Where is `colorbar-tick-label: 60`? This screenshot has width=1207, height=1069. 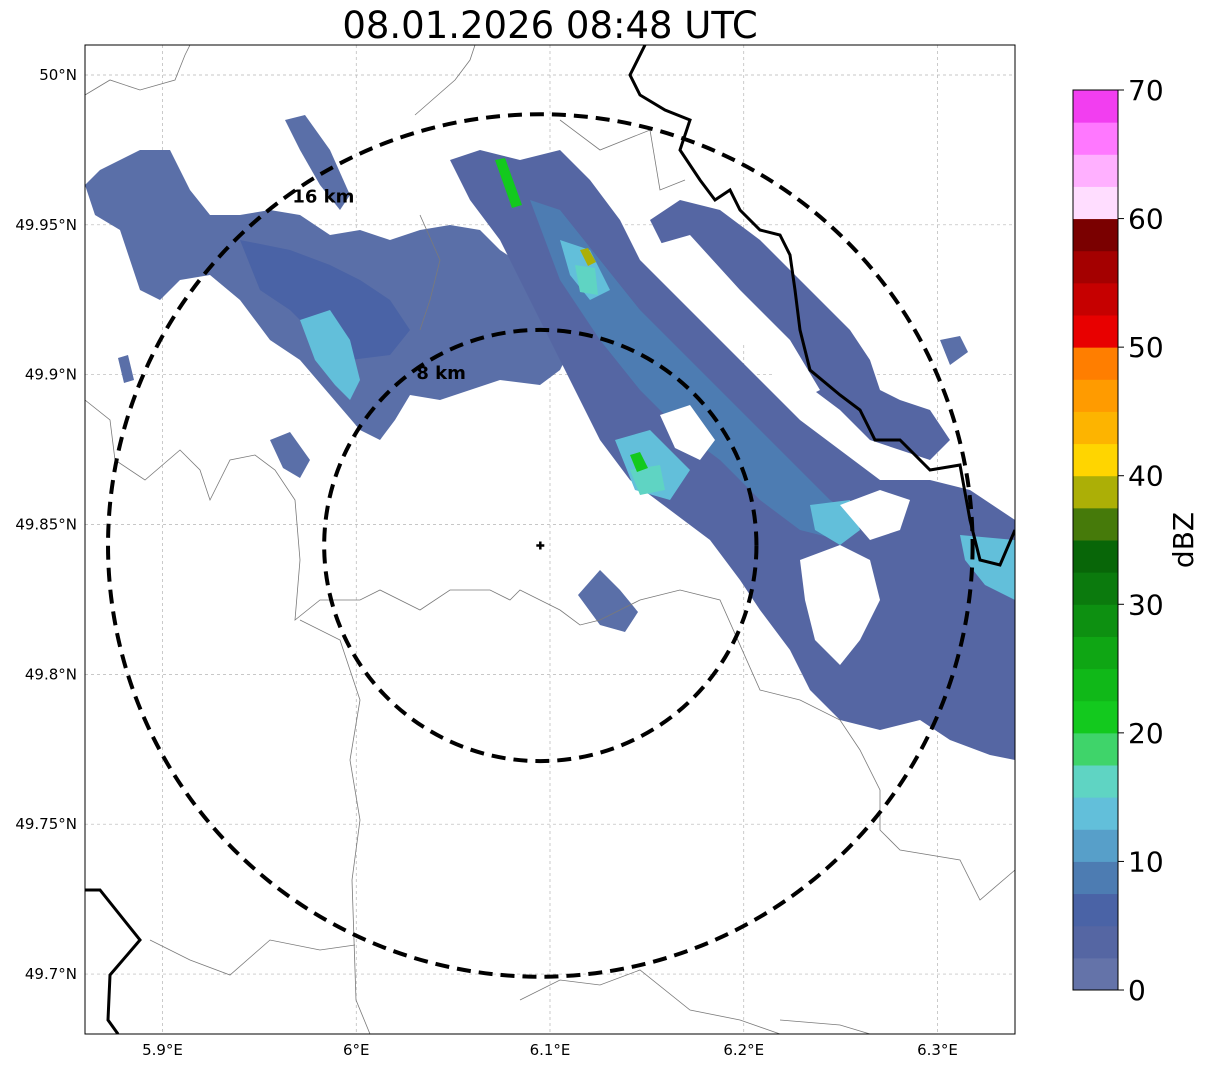 colorbar-tick-label: 60 is located at coordinates (1146, 219).